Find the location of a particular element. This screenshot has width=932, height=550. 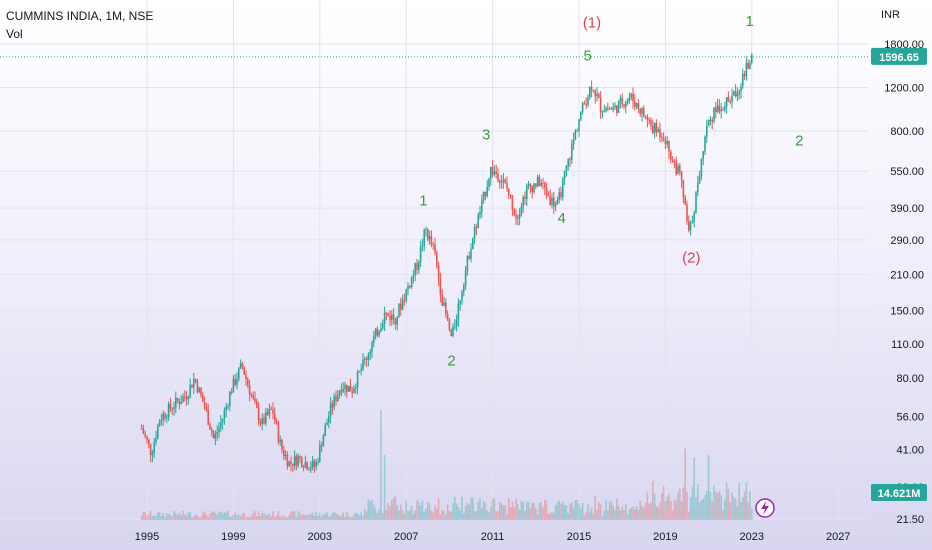

x-tick-label: 1999 is located at coordinates (233, 537).